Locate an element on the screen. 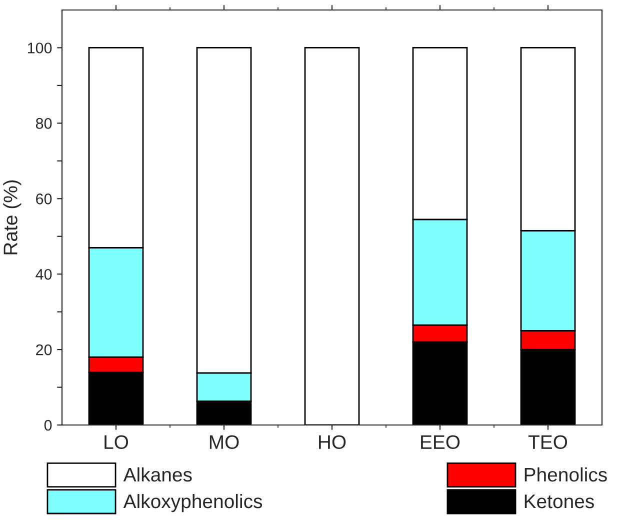 This screenshot has width=618, height=531. x-tick-label: EEO is located at coordinates (440, 442).